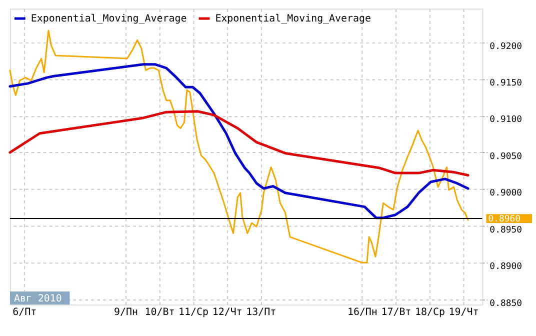 The height and width of the screenshot is (336, 536). What do you see at coordinates (159, 312) in the screenshot?
I see `x-tick-label: 10/Вт` at bounding box center [159, 312].